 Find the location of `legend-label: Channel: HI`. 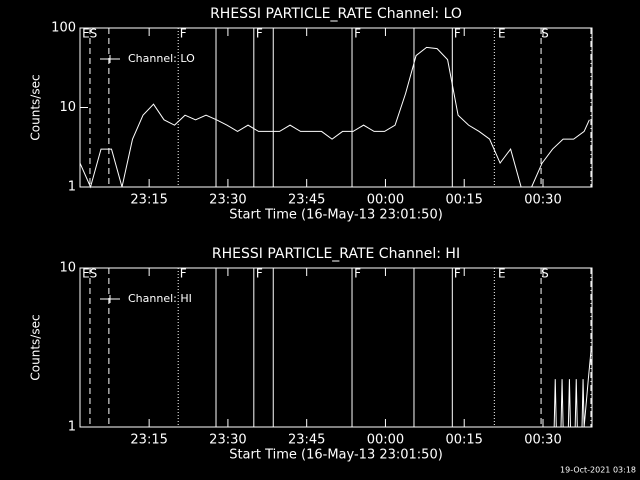

legend-label: Channel: HI is located at coordinates (160, 298).